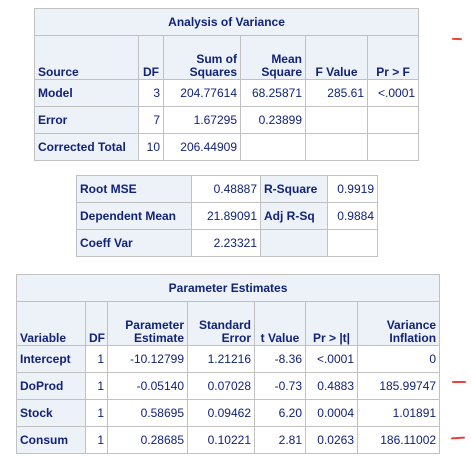 The height and width of the screenshot is (470, 471). What do you see at coordinates (202, 93) in the screenshot?
I see `anova-ss-cell: 204.77614` at bounding box center [202, 93].